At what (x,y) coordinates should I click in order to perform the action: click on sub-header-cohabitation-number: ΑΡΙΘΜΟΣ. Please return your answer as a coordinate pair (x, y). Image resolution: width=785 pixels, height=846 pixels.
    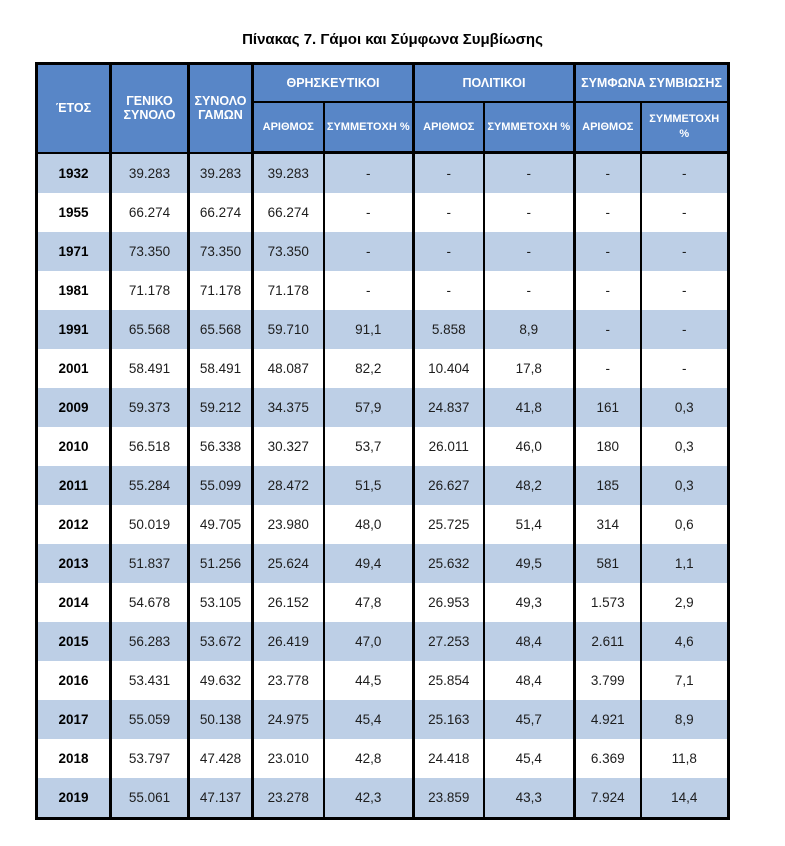
    Looking at the image, I should click on (608, 128).